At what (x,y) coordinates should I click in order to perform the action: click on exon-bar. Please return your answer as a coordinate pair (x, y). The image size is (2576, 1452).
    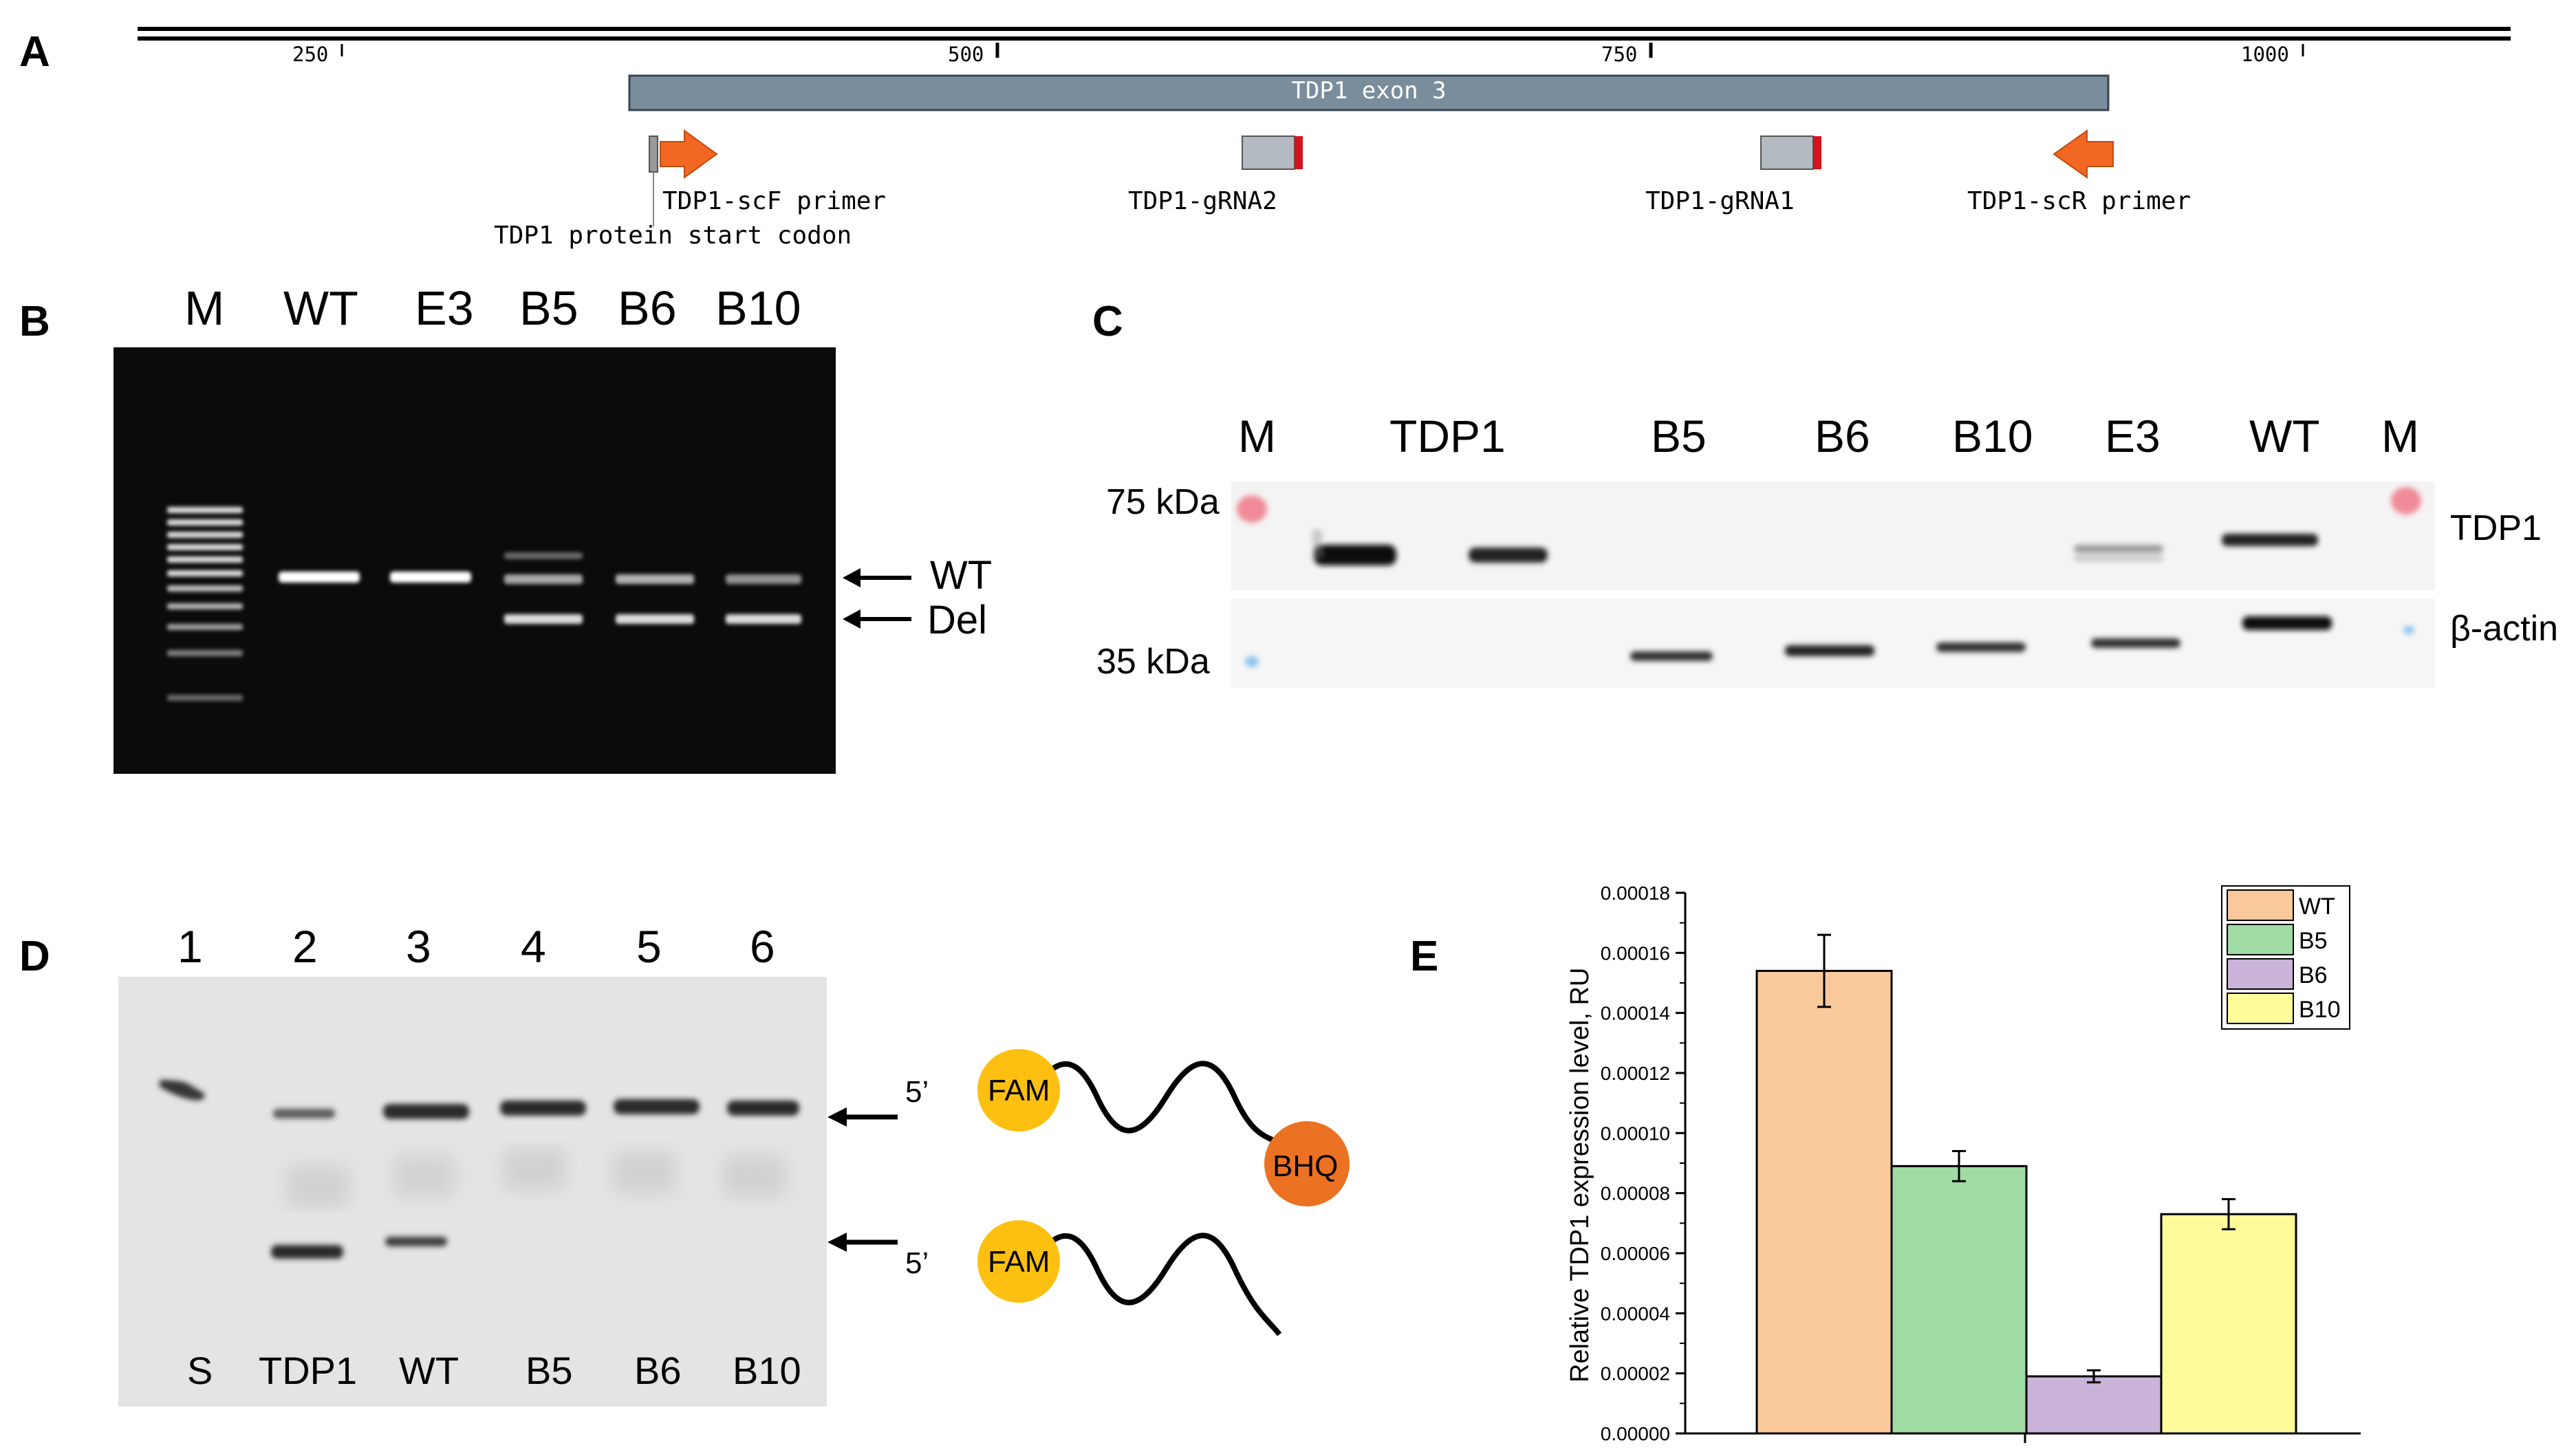
    Looking at the image, I should click on (1369, 92).